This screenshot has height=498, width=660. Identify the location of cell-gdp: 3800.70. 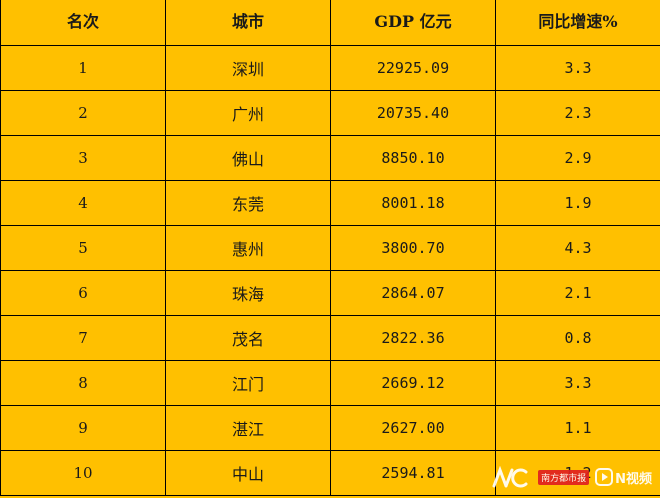
(413, 248).